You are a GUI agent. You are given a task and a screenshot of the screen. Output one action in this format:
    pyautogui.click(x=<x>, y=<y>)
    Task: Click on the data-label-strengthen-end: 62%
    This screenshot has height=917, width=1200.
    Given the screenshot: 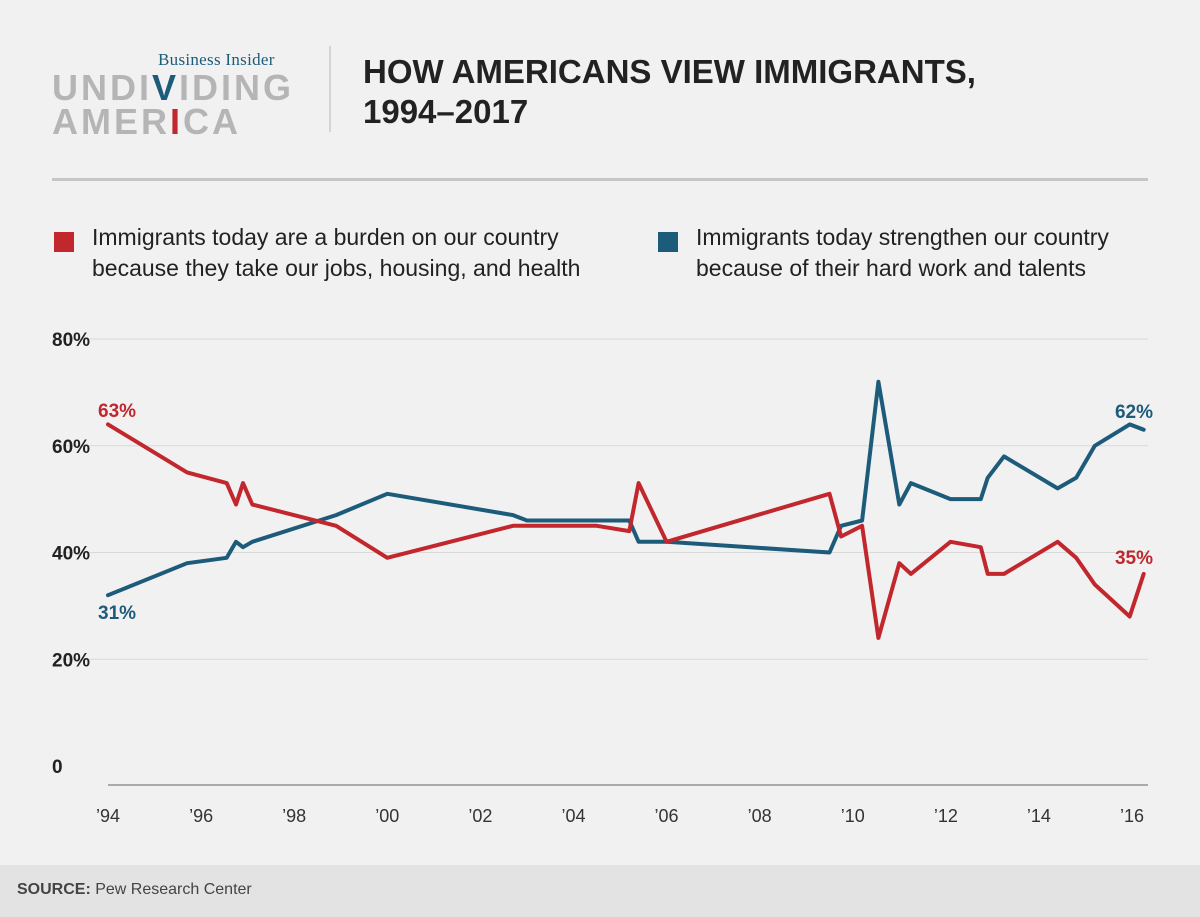 What is the action you would take?
    pyautogui.click(x=1134, y=412)
    